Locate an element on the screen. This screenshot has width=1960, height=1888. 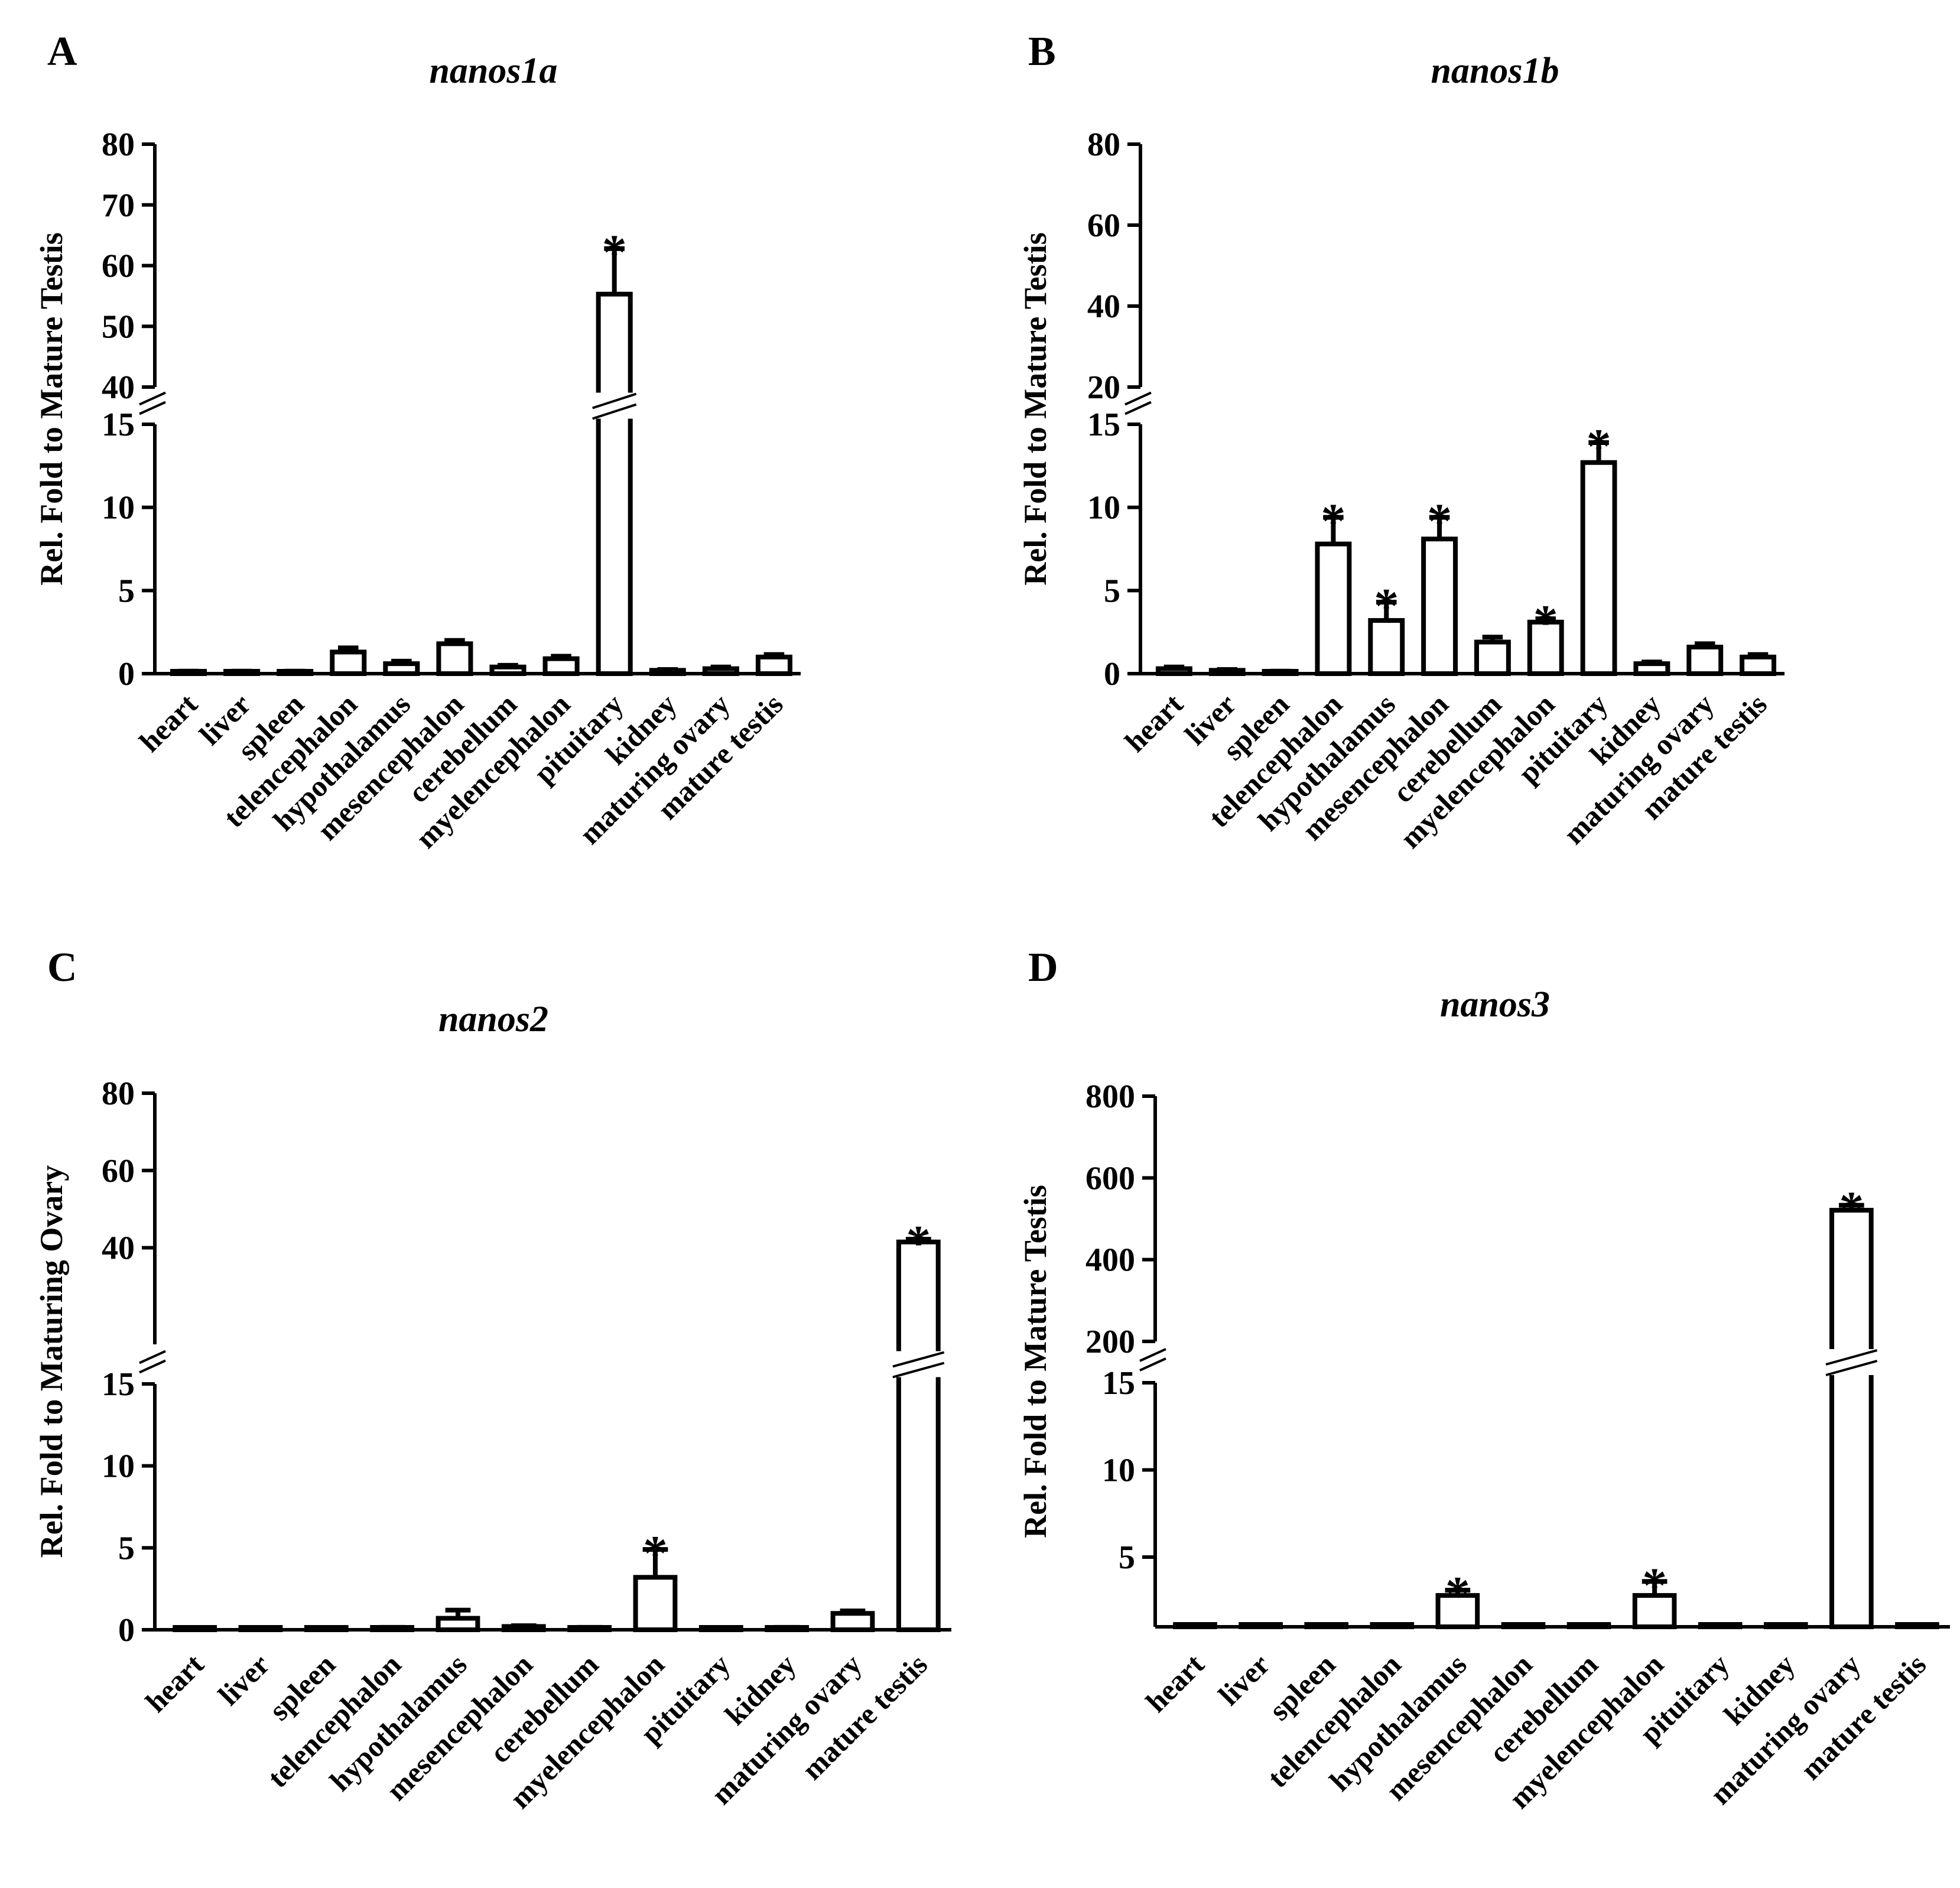
y-tick-label: 400 is located at coordinates (1110, 1260).